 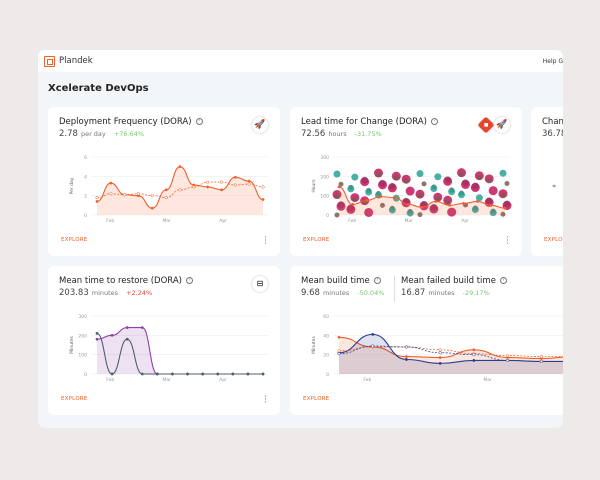 What do you see at coordinates (413, 293) in the screenshot?
I see `metric-value: 16.87` at bounding box center [413, 293].